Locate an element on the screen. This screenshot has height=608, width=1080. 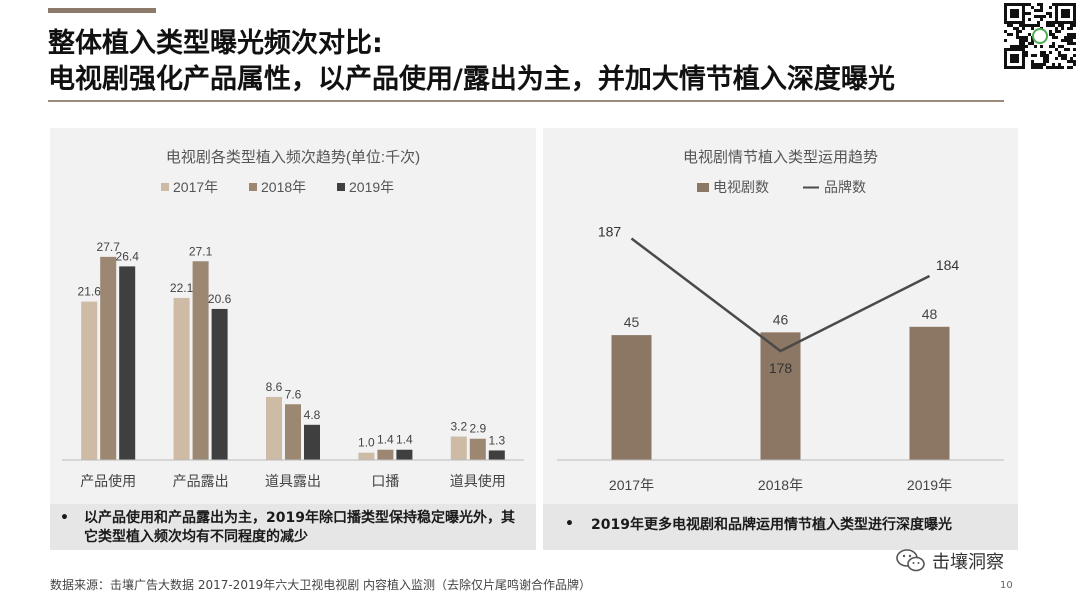
line-value-label: 178 is located at coordinates (781, 368).